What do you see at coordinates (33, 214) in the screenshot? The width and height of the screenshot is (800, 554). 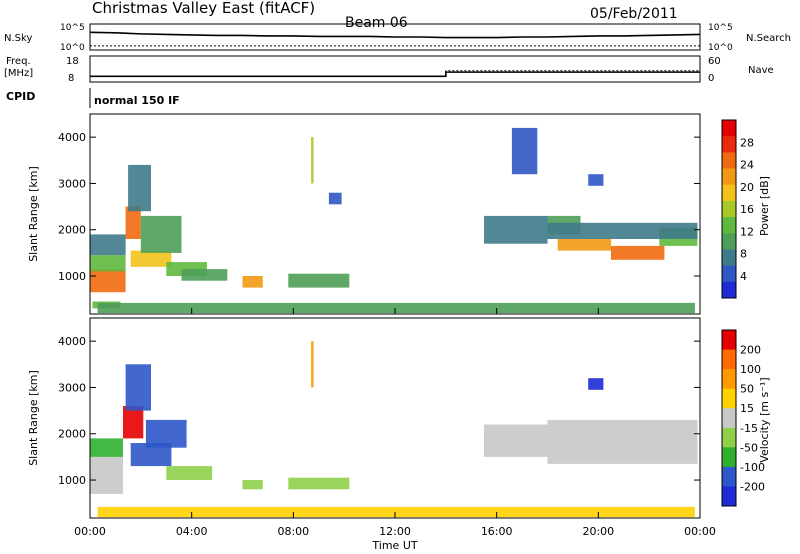 I see `power-ylabel: Slant Range [km]` at bounding box center [33, 214].